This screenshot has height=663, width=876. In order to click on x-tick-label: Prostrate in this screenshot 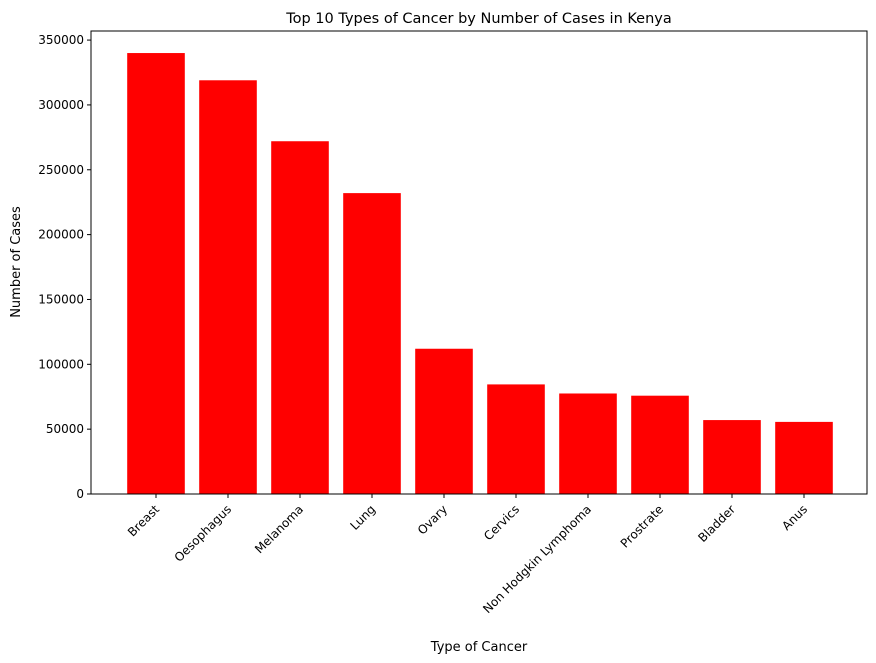, I will do `click(642, 526)`.